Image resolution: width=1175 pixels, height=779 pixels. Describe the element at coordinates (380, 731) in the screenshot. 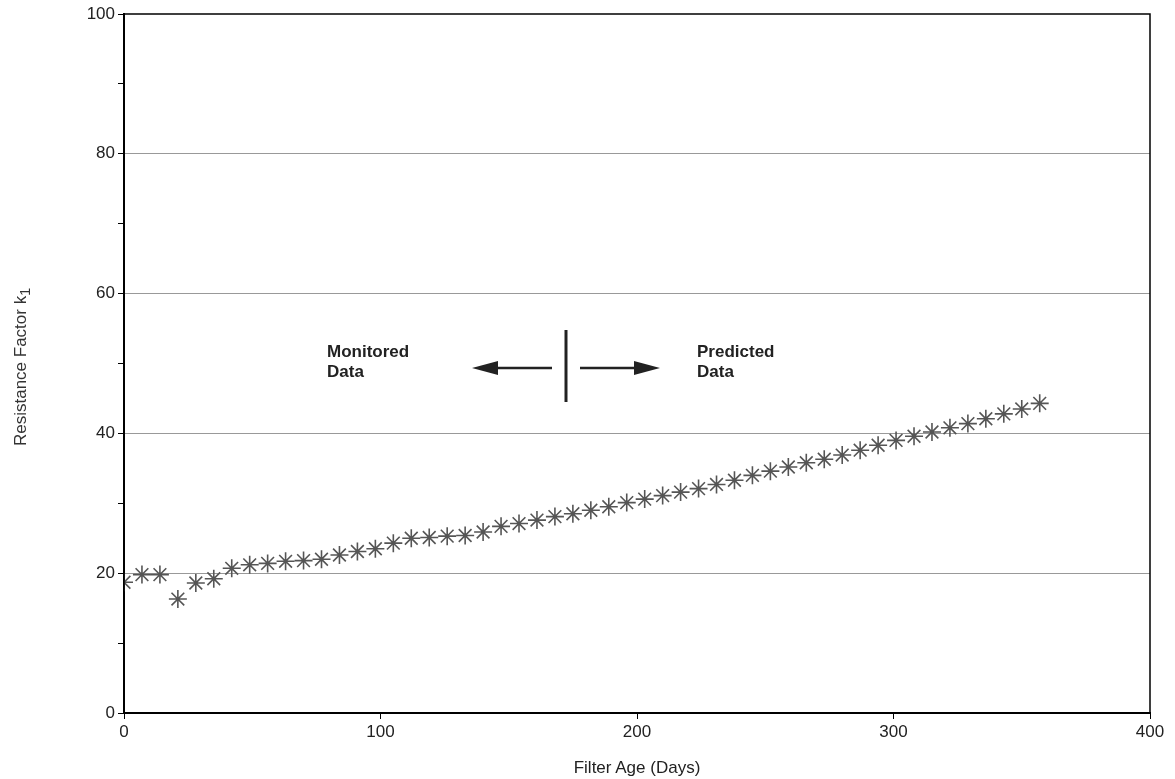

I see `x-tick-label: 100` at that location.